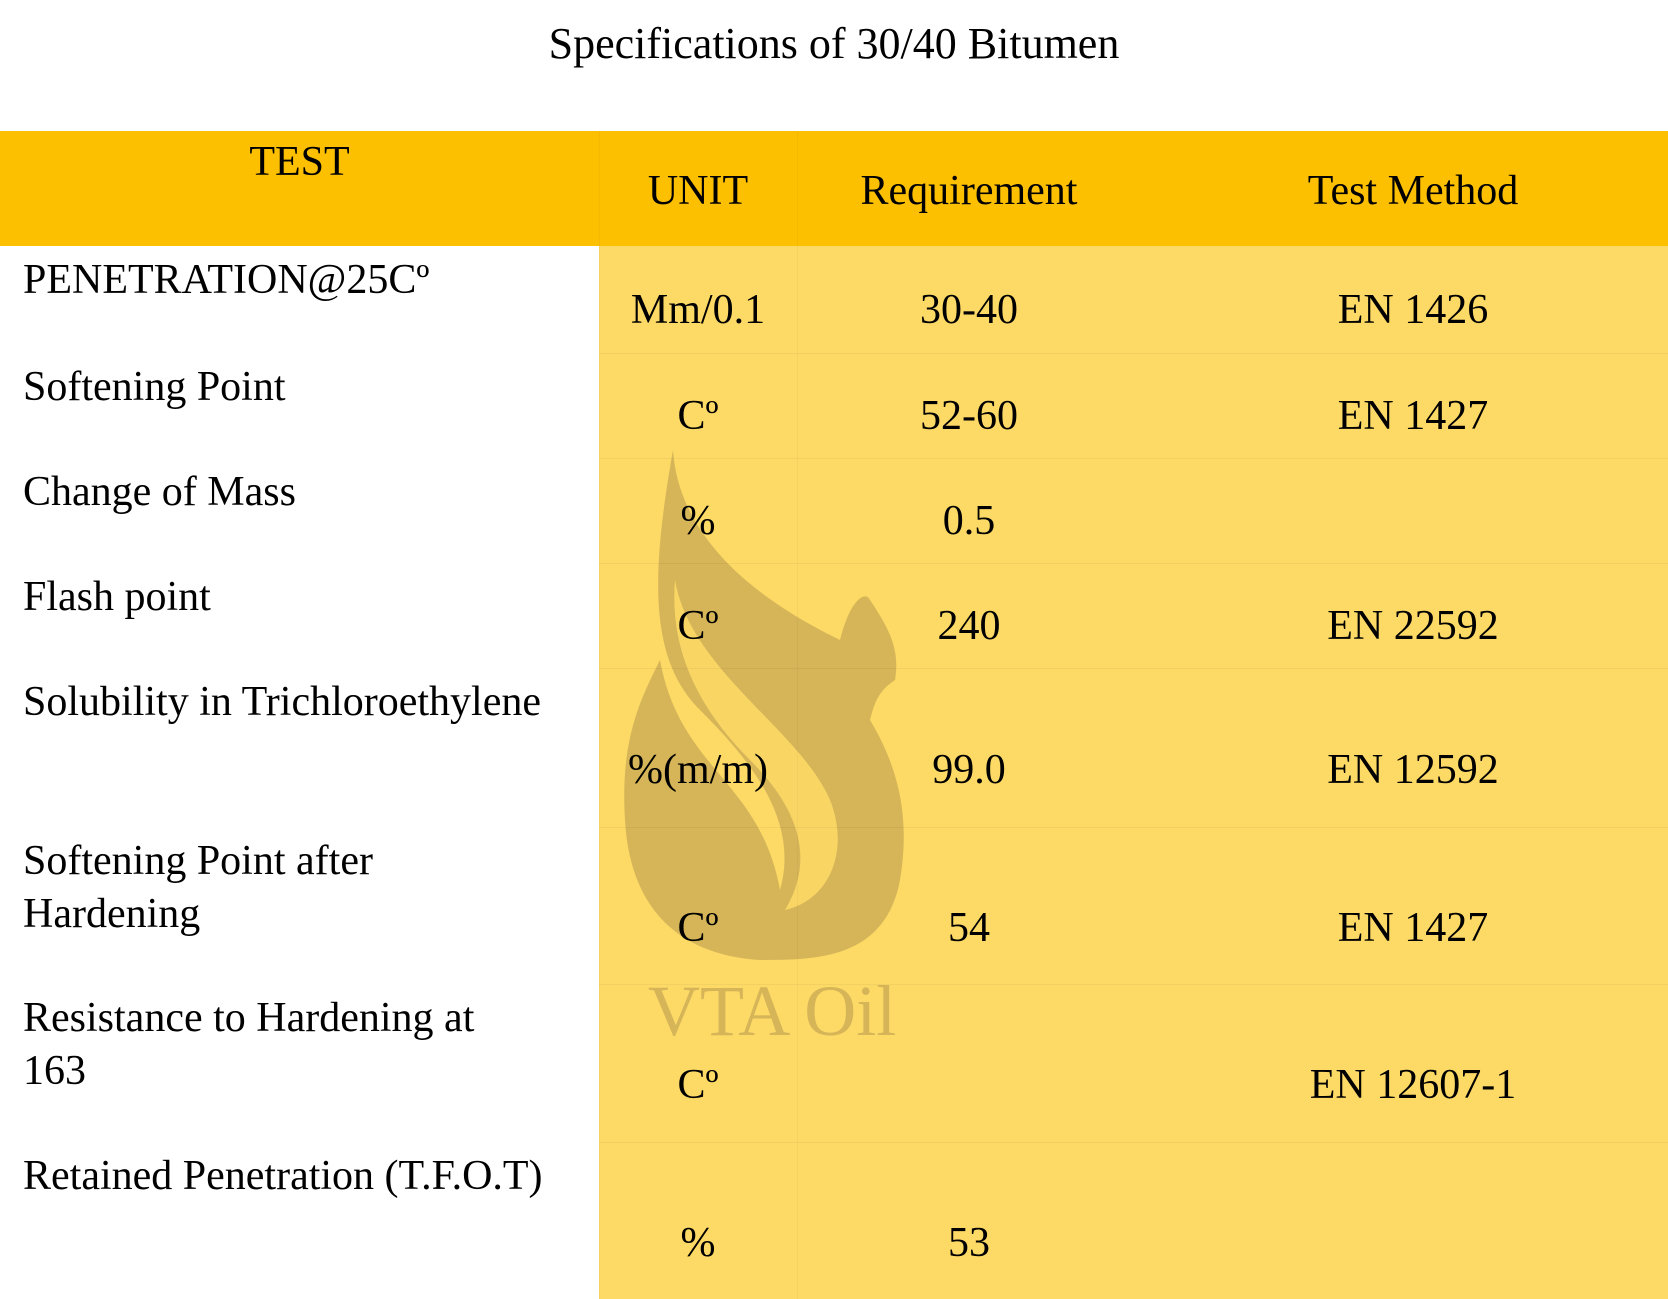 The width and height of the screenshot is (1668, 1299). I want to click on cell-test: Change of Mass, so click(159, 492).